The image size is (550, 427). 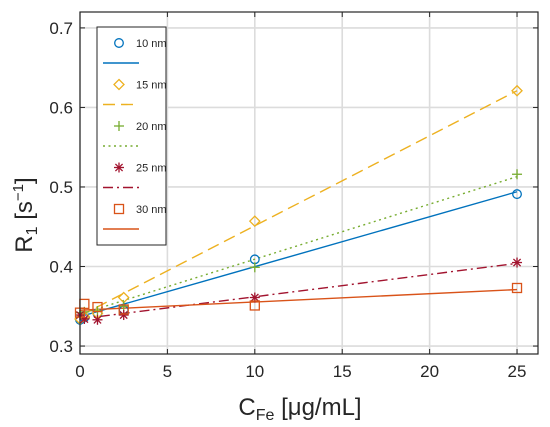 I want to click on y-axis-title-main: R, so click(x=24, y=243).